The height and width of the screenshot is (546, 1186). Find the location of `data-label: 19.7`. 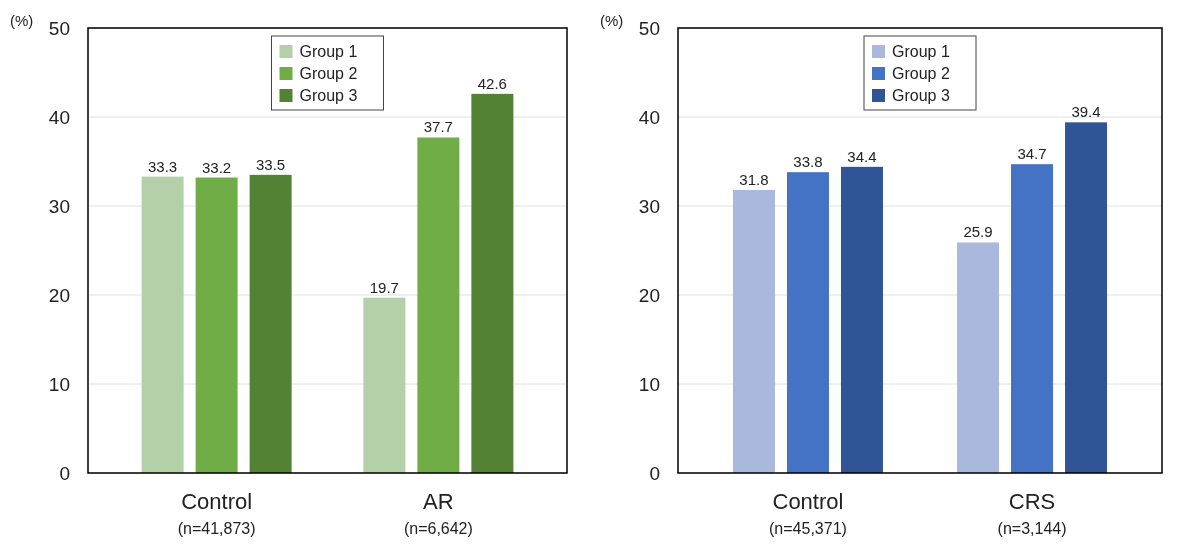

data-label: 19.7 is located at coordinates (384, 287).